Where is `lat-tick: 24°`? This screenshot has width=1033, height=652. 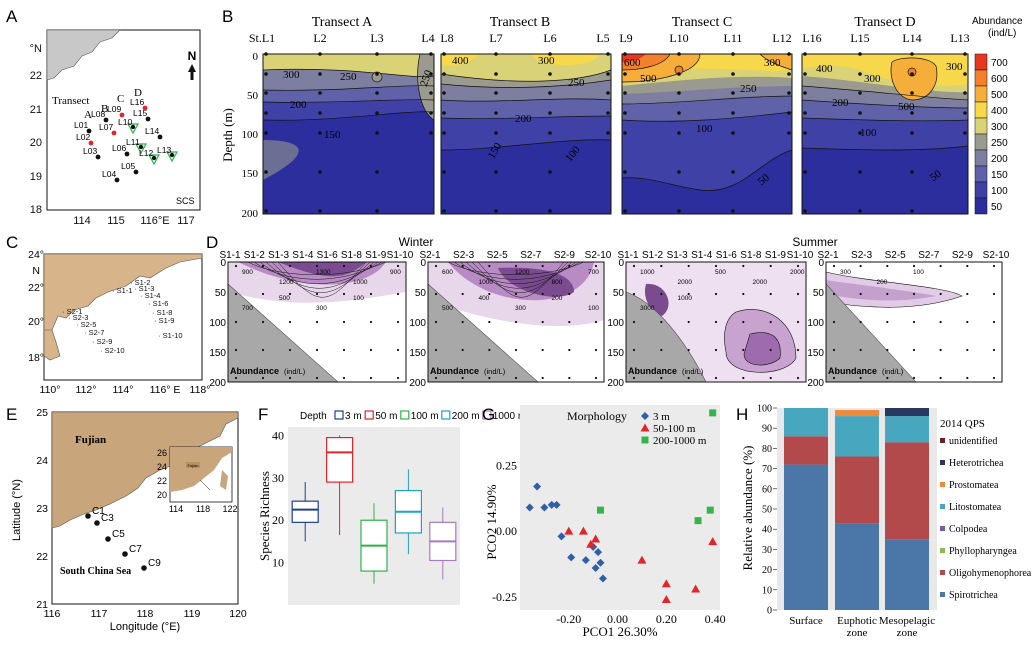 lat-tick: 24° is located at coordinates (36, 255).